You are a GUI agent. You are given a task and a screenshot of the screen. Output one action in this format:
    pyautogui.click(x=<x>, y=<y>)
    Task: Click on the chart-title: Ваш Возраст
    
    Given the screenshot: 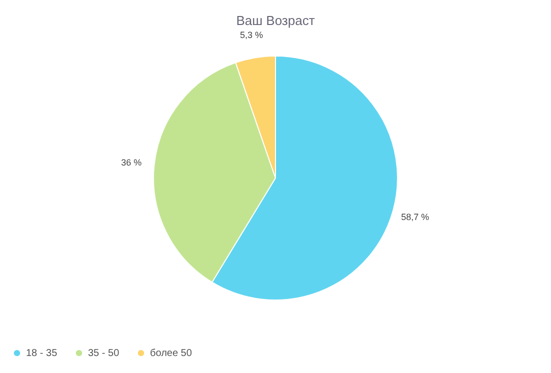 What is the action you would take?
    pyautogui.click(x=275, y=20)
    